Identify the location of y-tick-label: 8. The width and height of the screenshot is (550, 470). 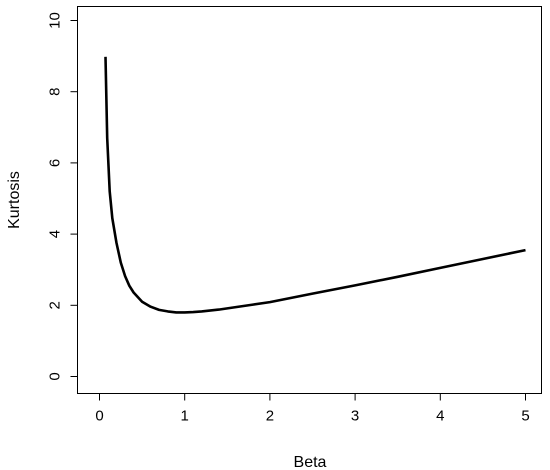
(55, 92).